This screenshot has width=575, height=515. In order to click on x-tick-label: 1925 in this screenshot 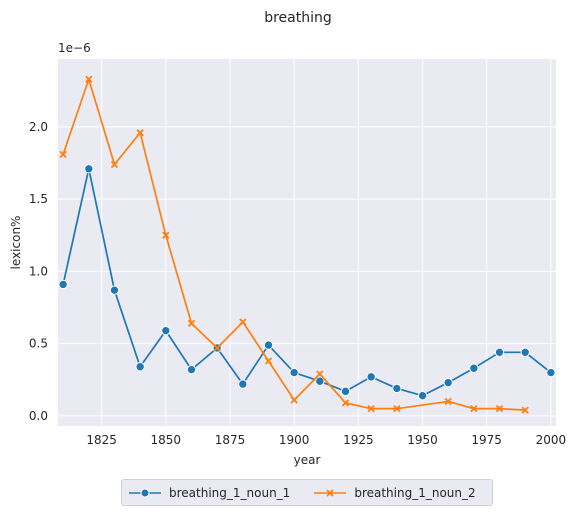, I will do `click(358, 440)`.